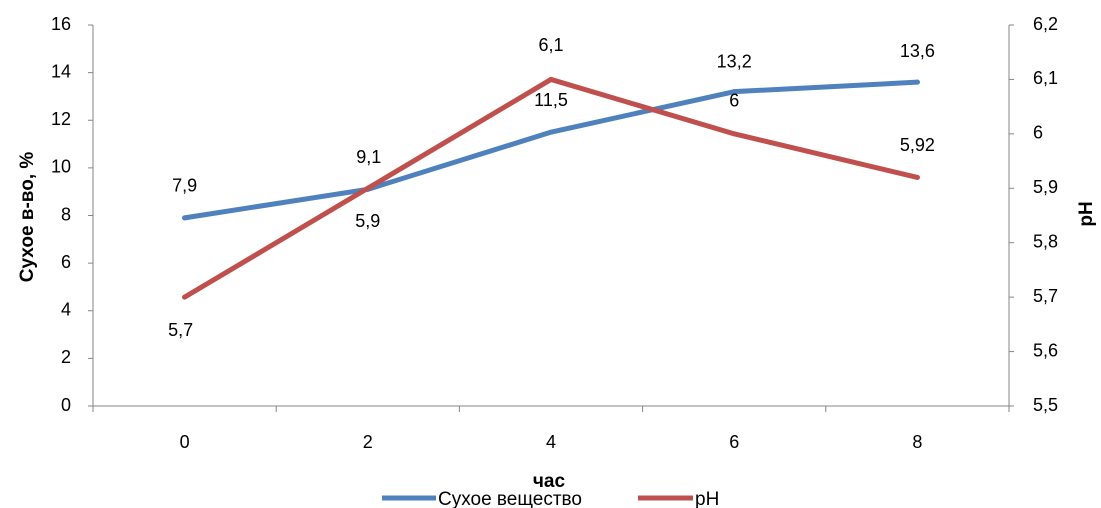  I want to click on data-label: 5,92, so click(917, 145).